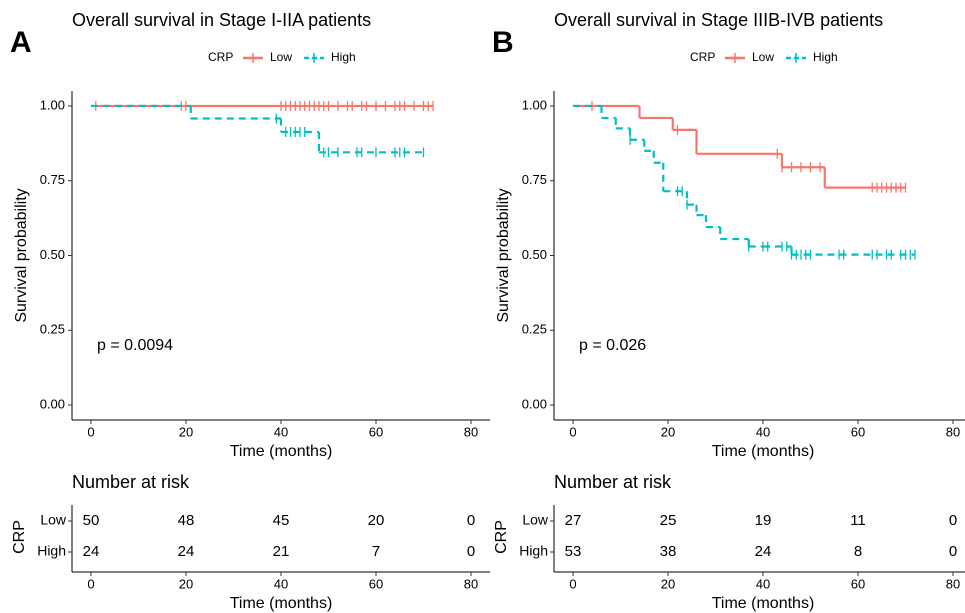 The image size is (965, 613). Describe the element at coordinates (763, 520) in the screenshot. I see `risk-count: 19` at that location.